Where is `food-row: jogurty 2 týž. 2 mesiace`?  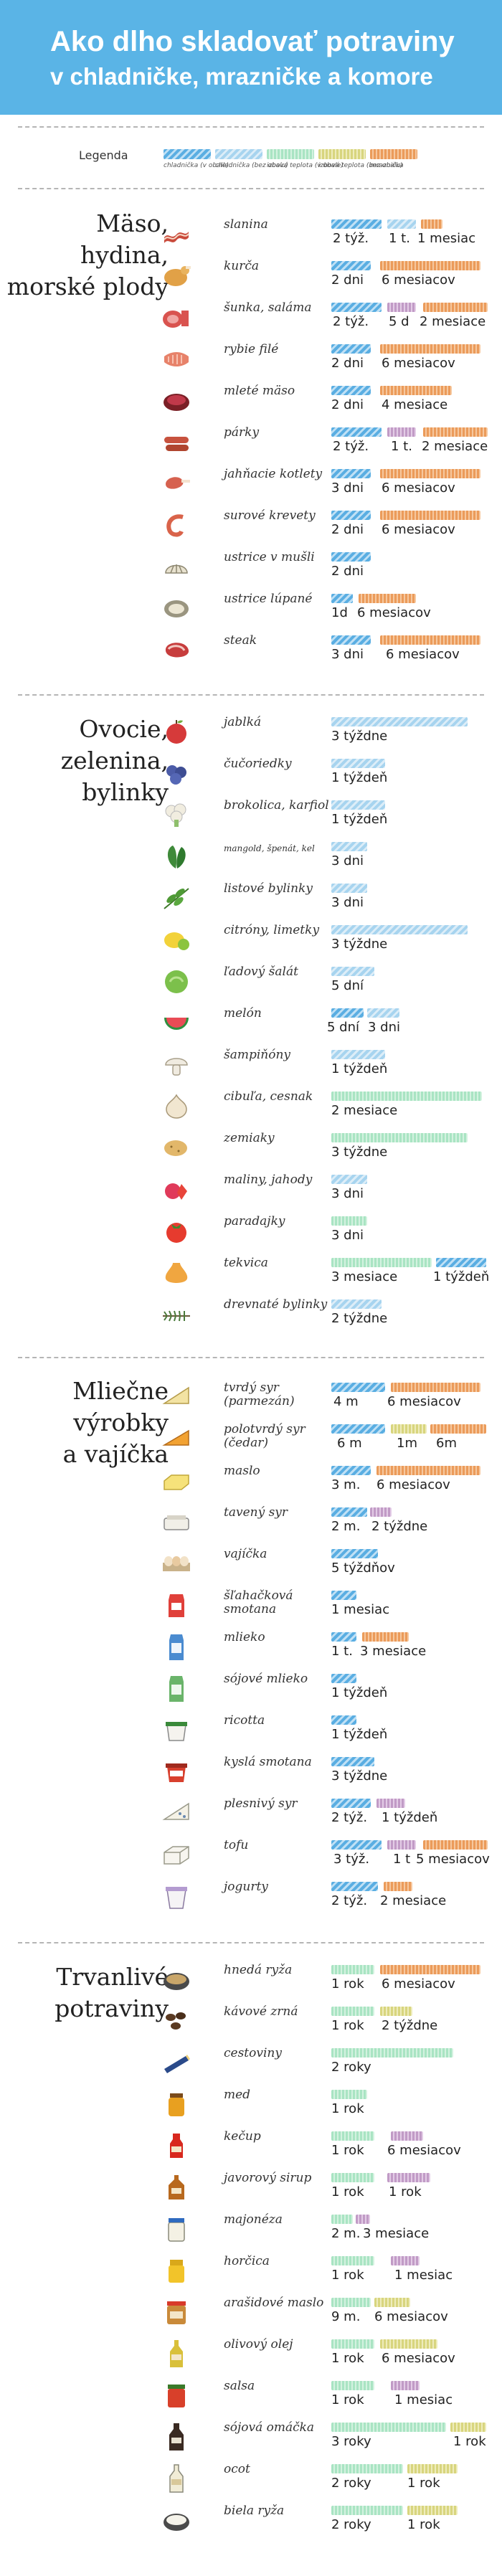
food-row: jogurty 2 týž. 2 mesiace is located at coordinates (251, 1895).